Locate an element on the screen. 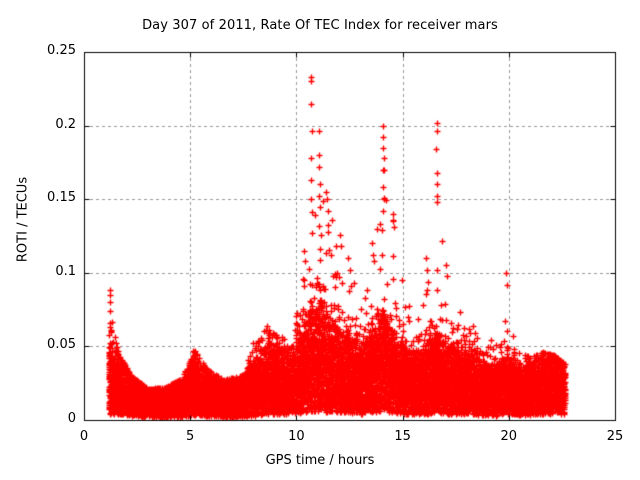 The image size is (640, 480). y-axis-tick-0: 0 is located at coordinates (71, 418).